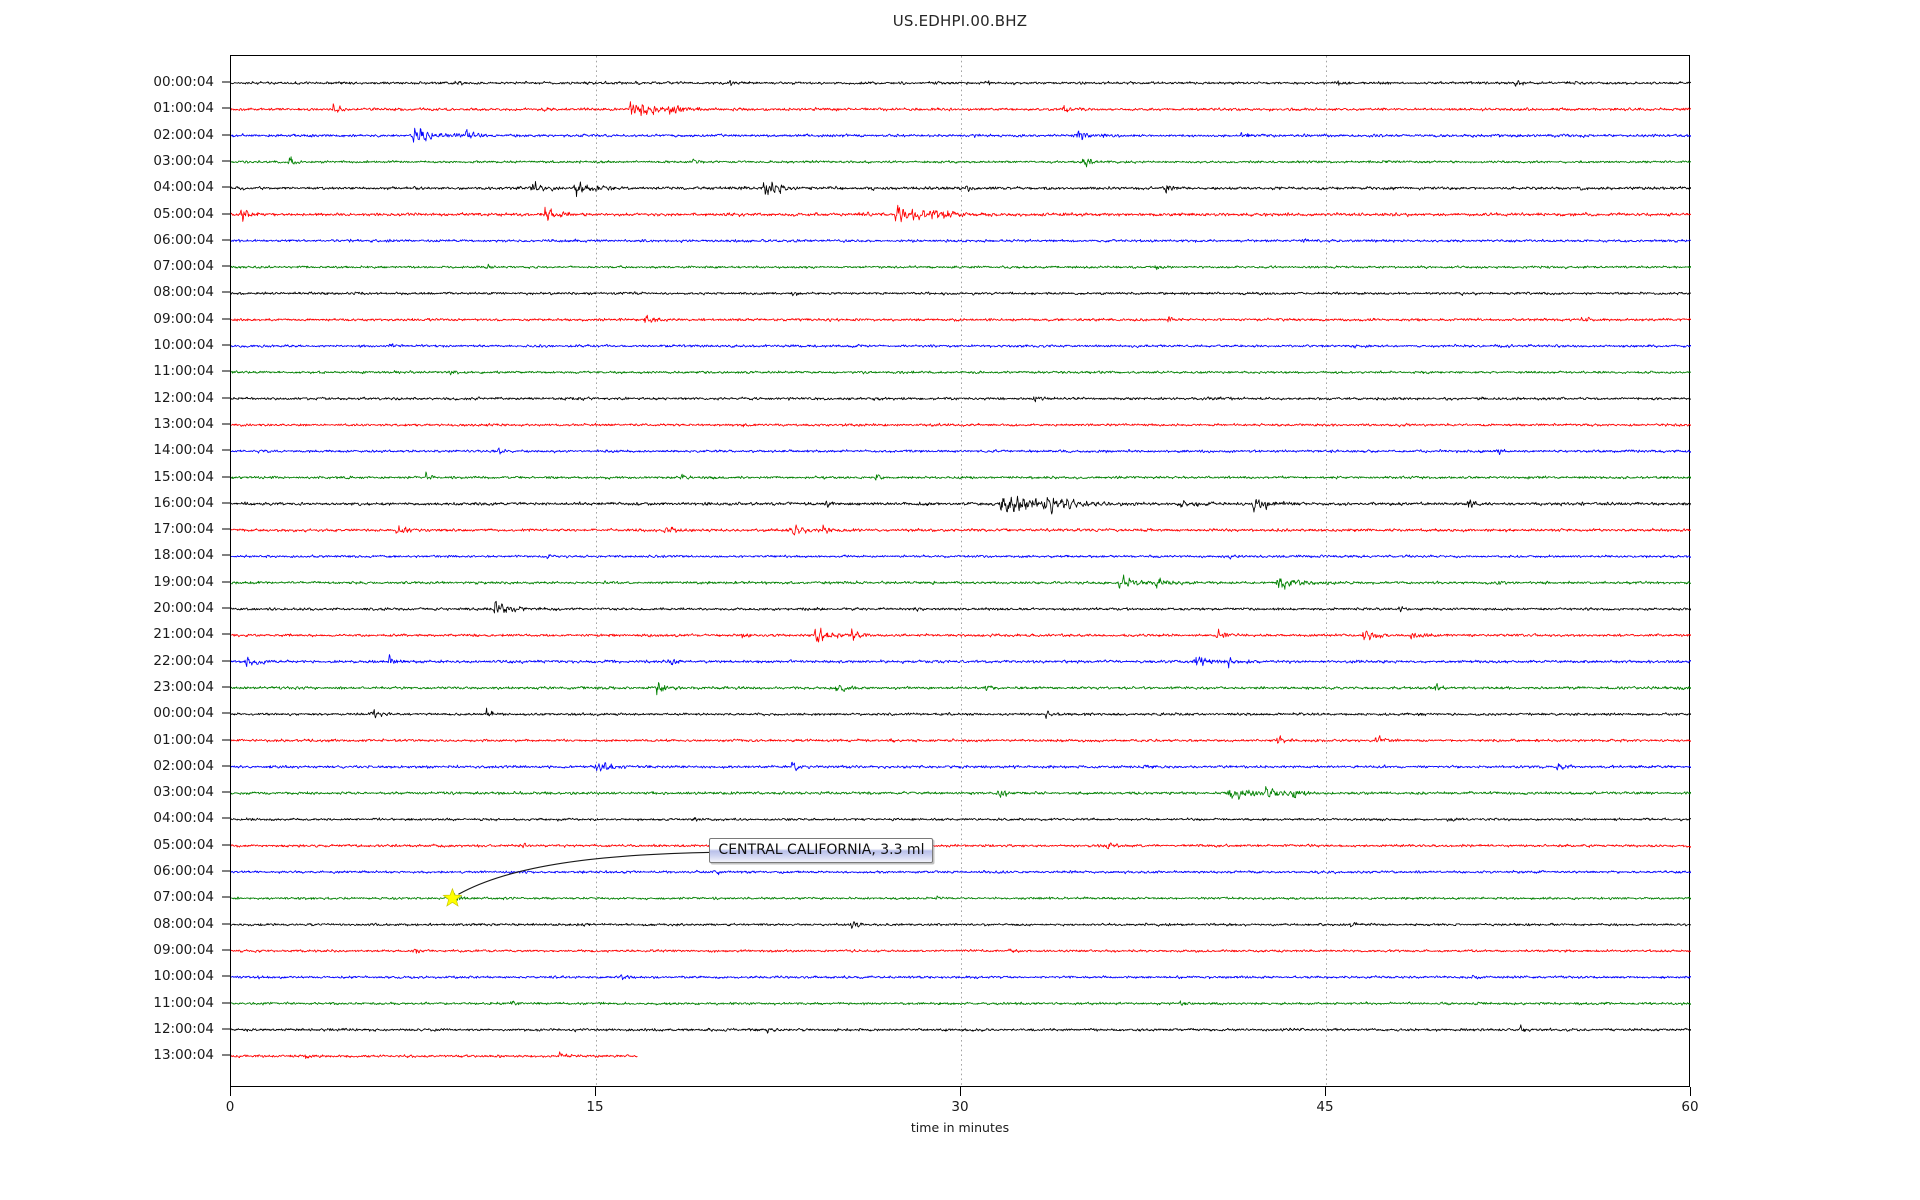  What do you see at coordinates (183, 529) in the screenshot?
I see `y-tick-label: 17:00:04` at bounding box center [183, 529].